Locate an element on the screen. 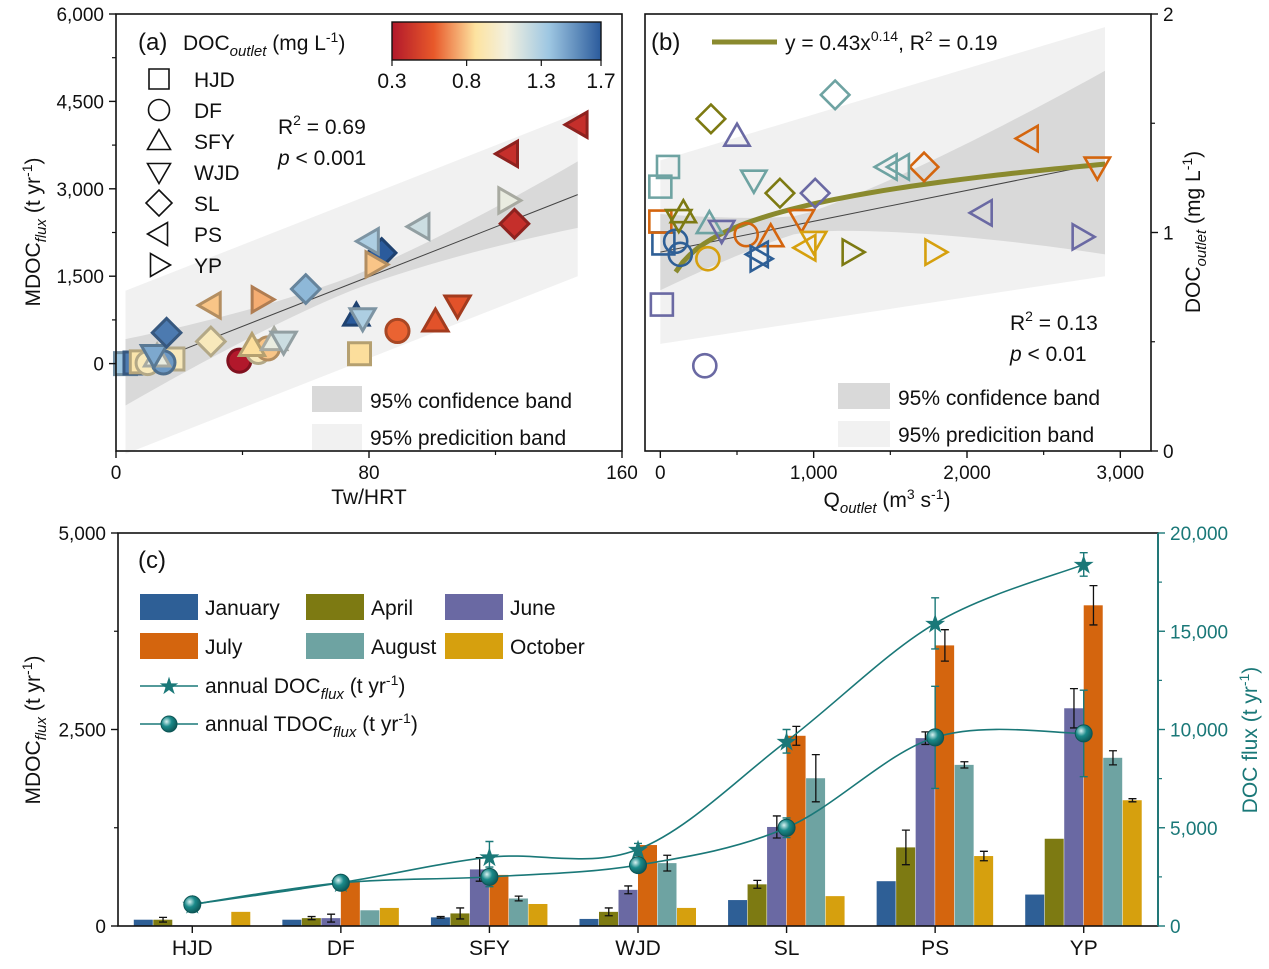  panel-a-pred-label: 95% predicition band is located at coordinates (468, 438).